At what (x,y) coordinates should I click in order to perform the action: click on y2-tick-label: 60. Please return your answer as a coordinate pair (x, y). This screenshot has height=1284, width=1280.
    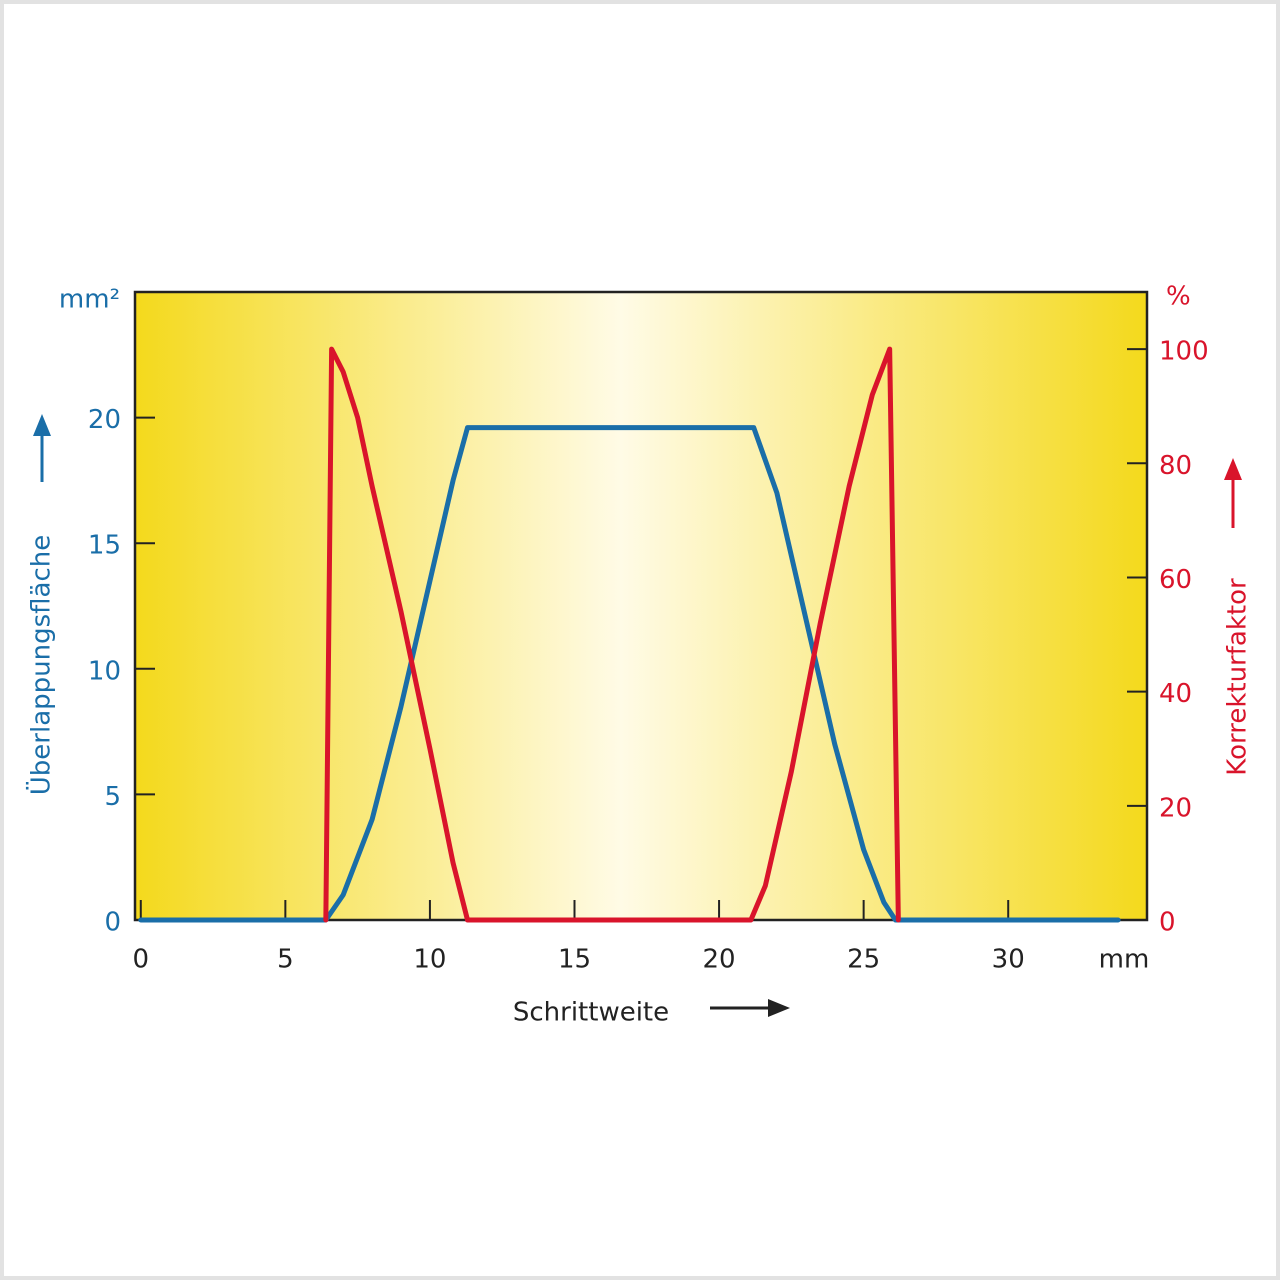
    Looking at the image, I should click on (1175, 580).